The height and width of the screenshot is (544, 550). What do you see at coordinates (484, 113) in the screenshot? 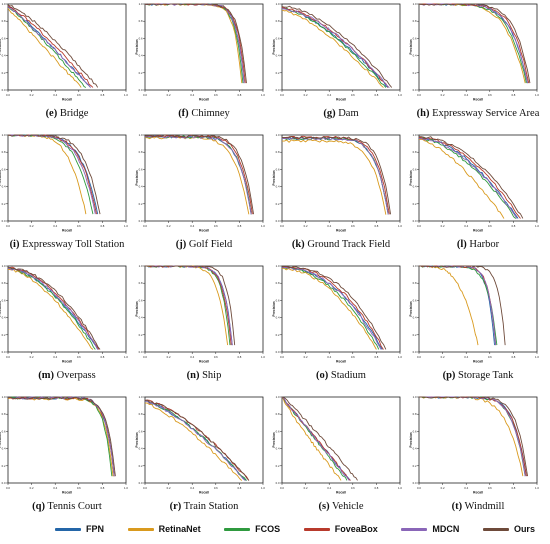
I see `caption-title: Expressway Service Area` at bounding box center [484, 113].